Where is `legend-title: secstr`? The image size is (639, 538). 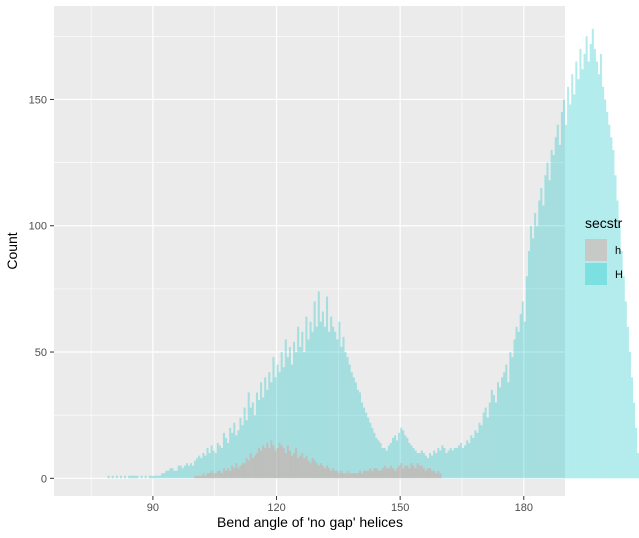
legend-title: secstr is located at coordinates (604, 223).